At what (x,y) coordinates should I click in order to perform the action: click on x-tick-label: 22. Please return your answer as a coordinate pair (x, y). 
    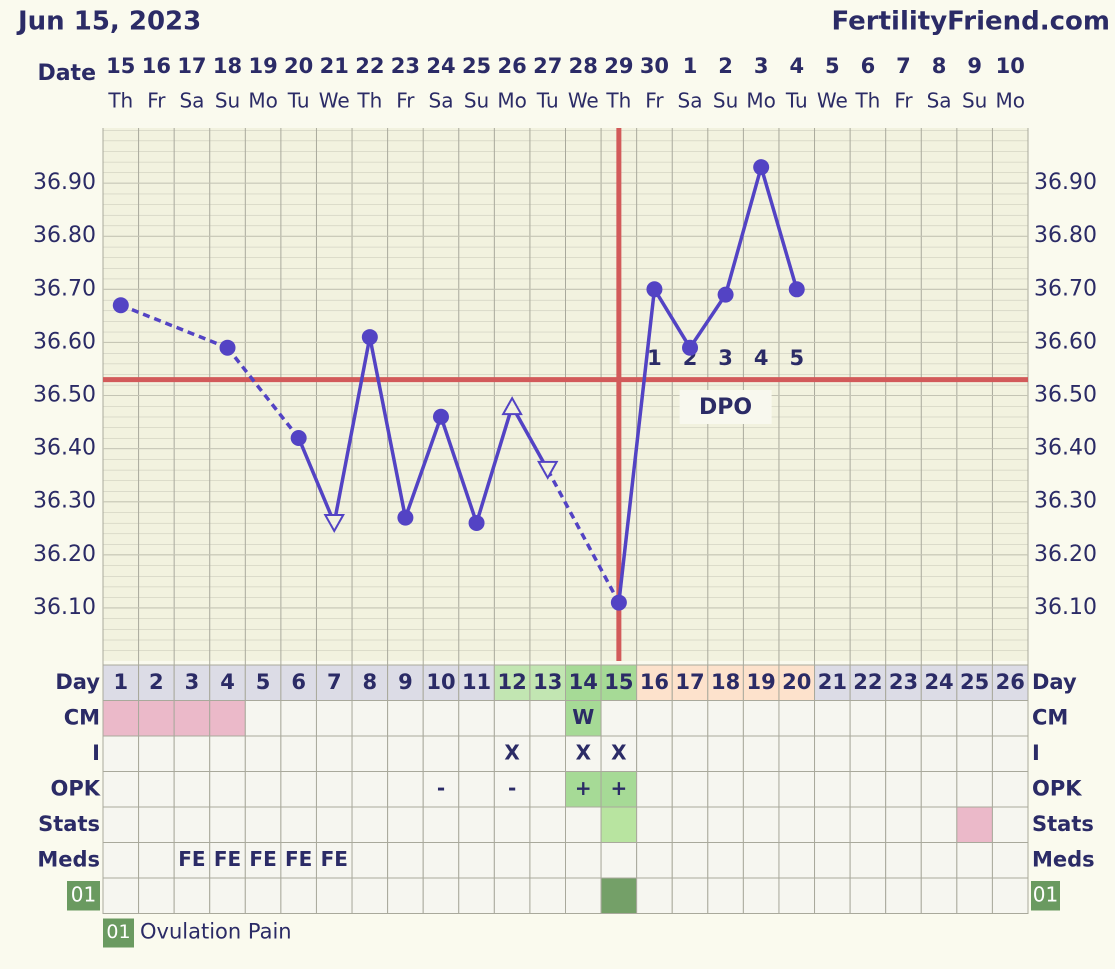
    Looking at the image, I should click on (369, 66).